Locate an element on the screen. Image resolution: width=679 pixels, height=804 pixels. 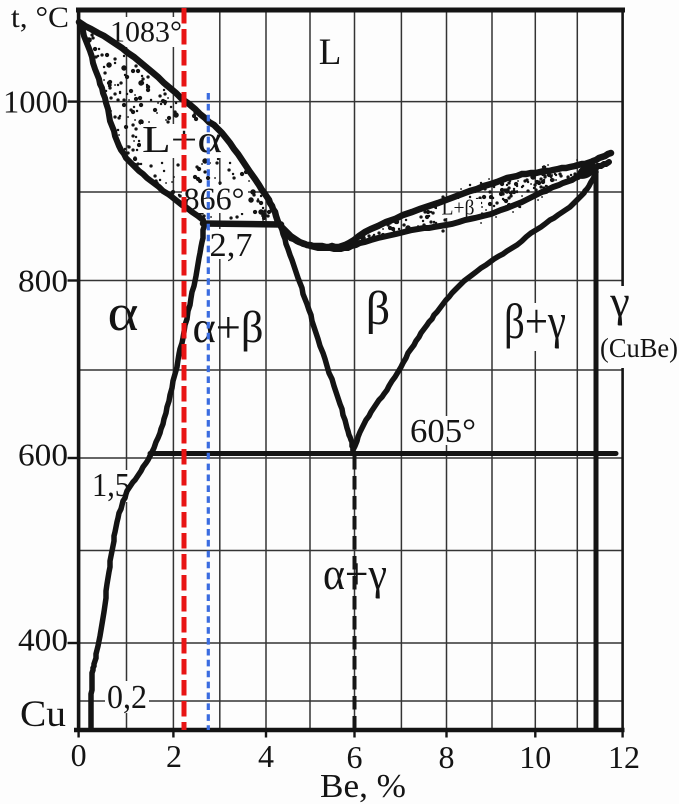
svg-text: L+β is located at coordinates (458, 208).